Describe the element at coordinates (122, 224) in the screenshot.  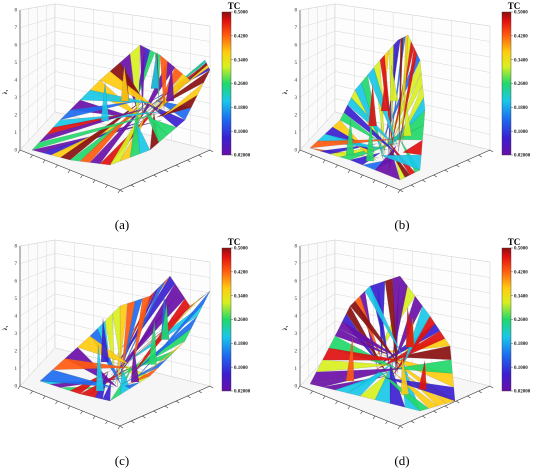
I see `panel-label: (a)` at that location.